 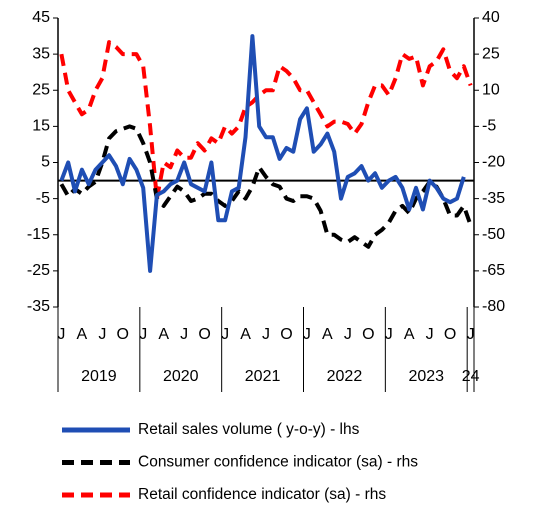 I want to click on y2-tick-label: 10, so click(x=491, y=89).